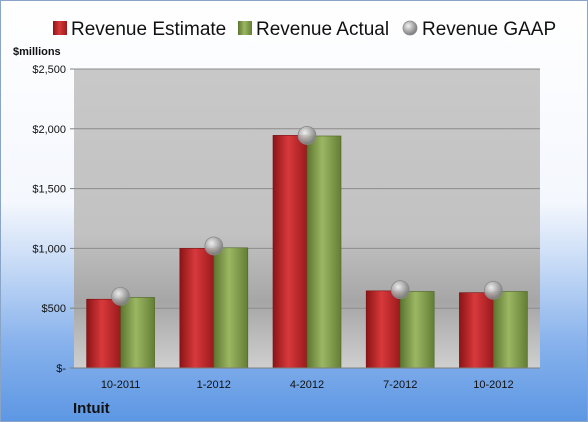 The width and height of the screenshot is (588, 422). I want to click on legend-label-revenue-gaap: Revenue GAAP, so click(489, 29).